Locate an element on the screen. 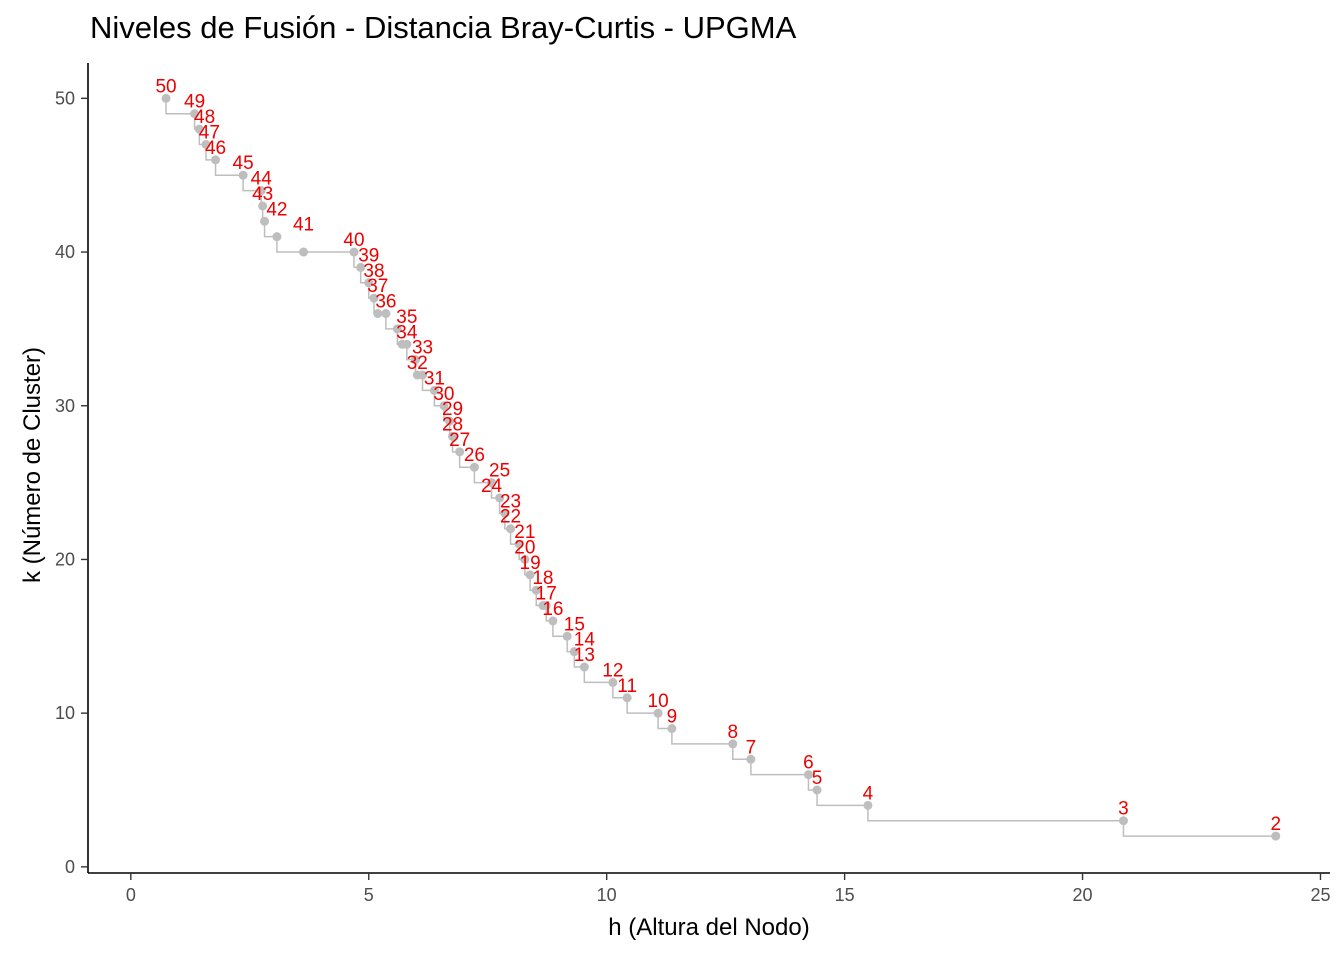 This screenshot has height=960, width=1344. point-label: 32 is located at coordinates (417, 363).